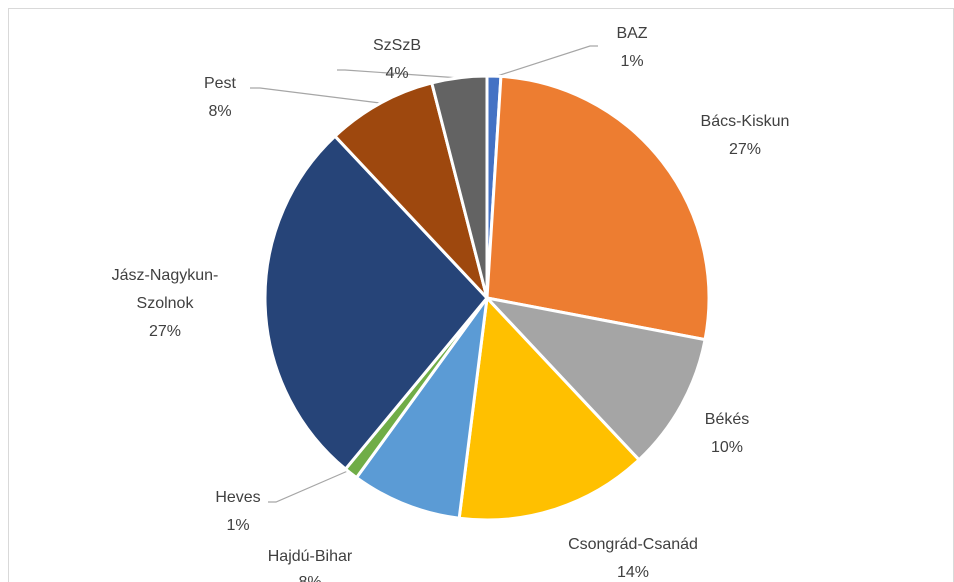  What do you see at coordinates (632, 33) in the screenshot?
I see `category-label: BAZ` at bounding box center [632, 33].